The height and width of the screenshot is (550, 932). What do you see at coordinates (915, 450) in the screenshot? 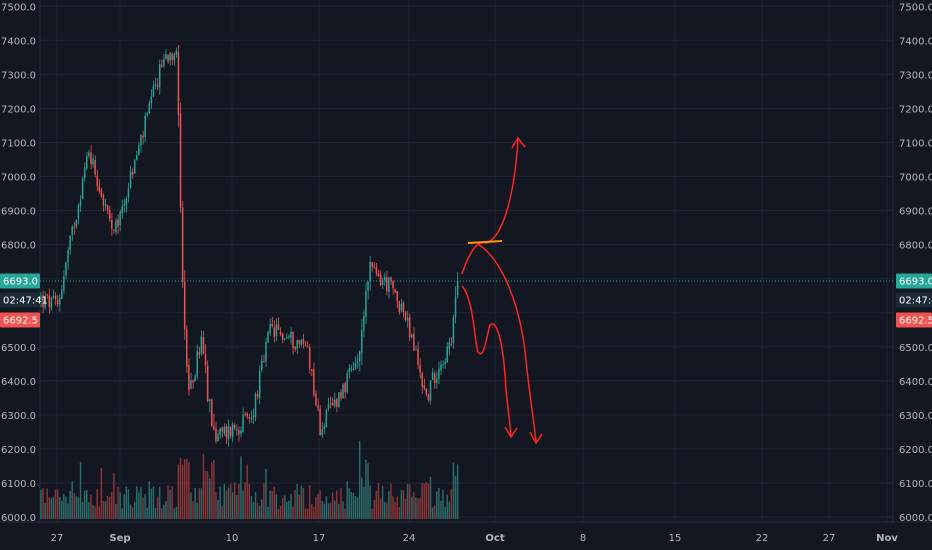
I see `y-tick-label-right: 6200.0` at bounding box center [915, 450].